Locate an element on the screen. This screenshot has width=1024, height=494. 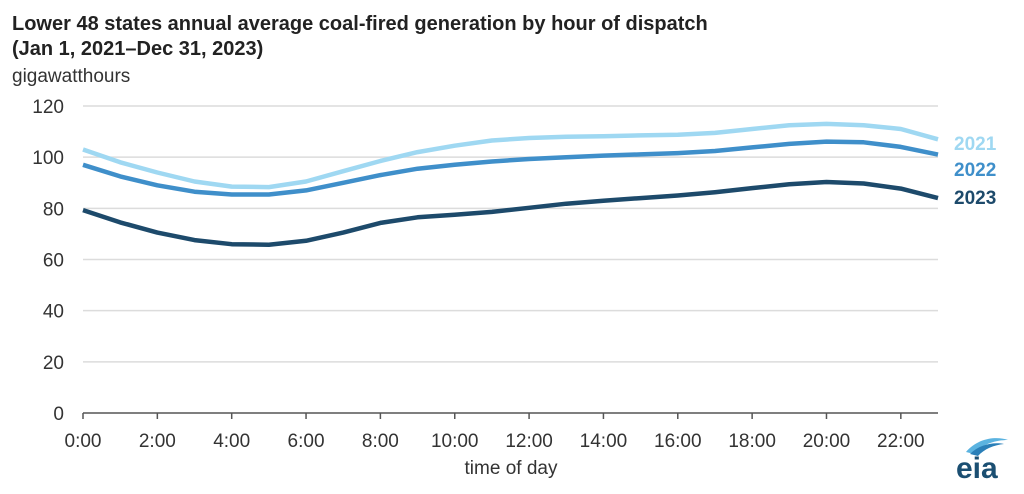
series-label-2023: 2023 is located at coordinates (975, 198).